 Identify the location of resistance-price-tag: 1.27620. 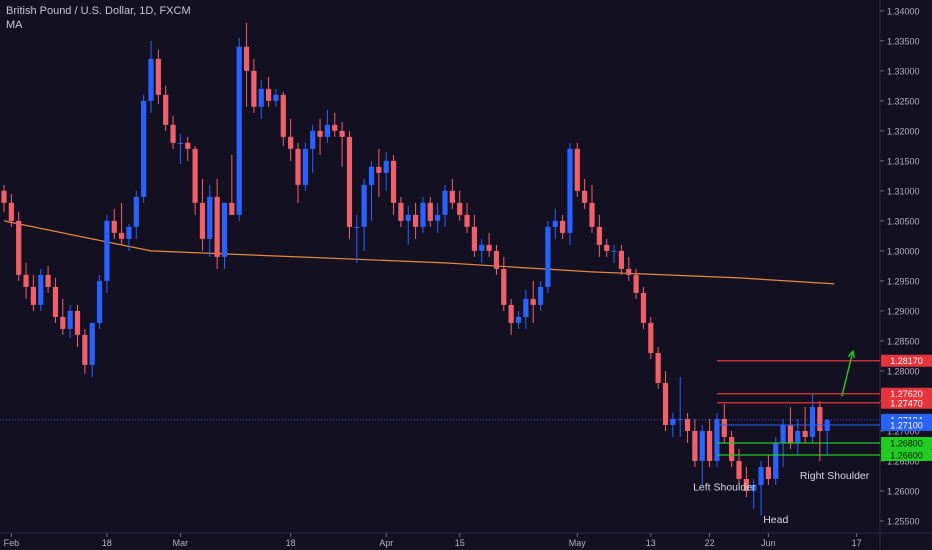
(906, 394).